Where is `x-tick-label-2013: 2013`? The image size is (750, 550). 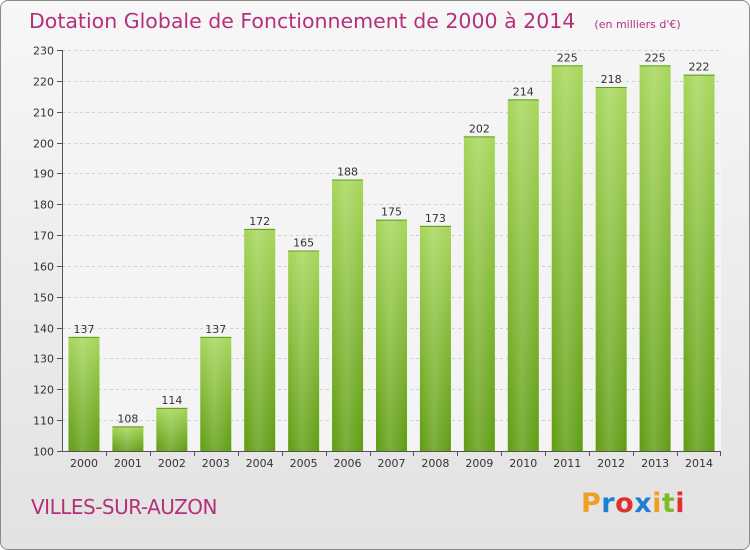 x-tick-label-2013: 2013 is located at coordinates (655, 463).